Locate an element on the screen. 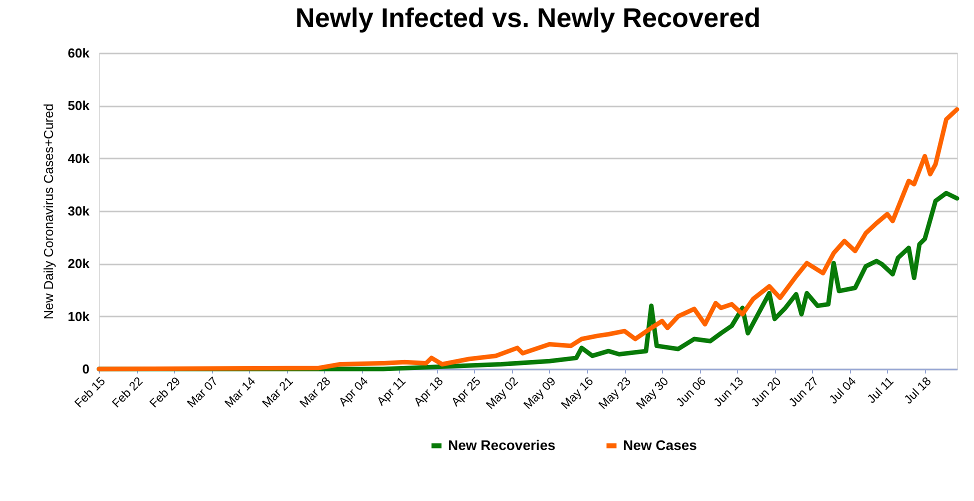  y-tick-label: 20k is located at coordinates (79, 264).